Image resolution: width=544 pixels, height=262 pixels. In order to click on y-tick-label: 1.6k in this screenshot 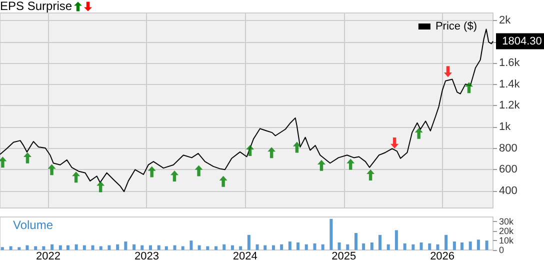, I will do `click(509, 63)`.